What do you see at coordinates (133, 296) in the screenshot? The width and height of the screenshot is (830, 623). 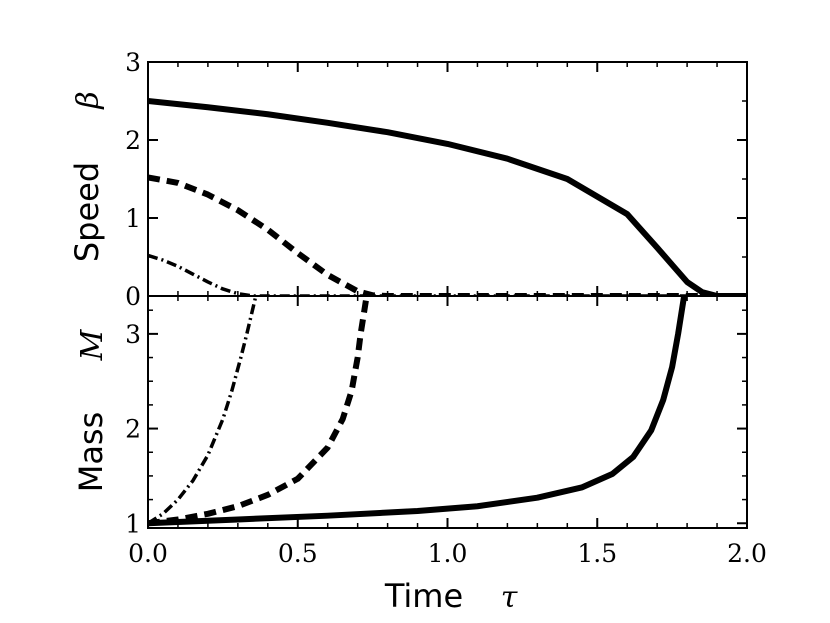 I see `top-ytick-label: 0` at bounding box center [133, 296].